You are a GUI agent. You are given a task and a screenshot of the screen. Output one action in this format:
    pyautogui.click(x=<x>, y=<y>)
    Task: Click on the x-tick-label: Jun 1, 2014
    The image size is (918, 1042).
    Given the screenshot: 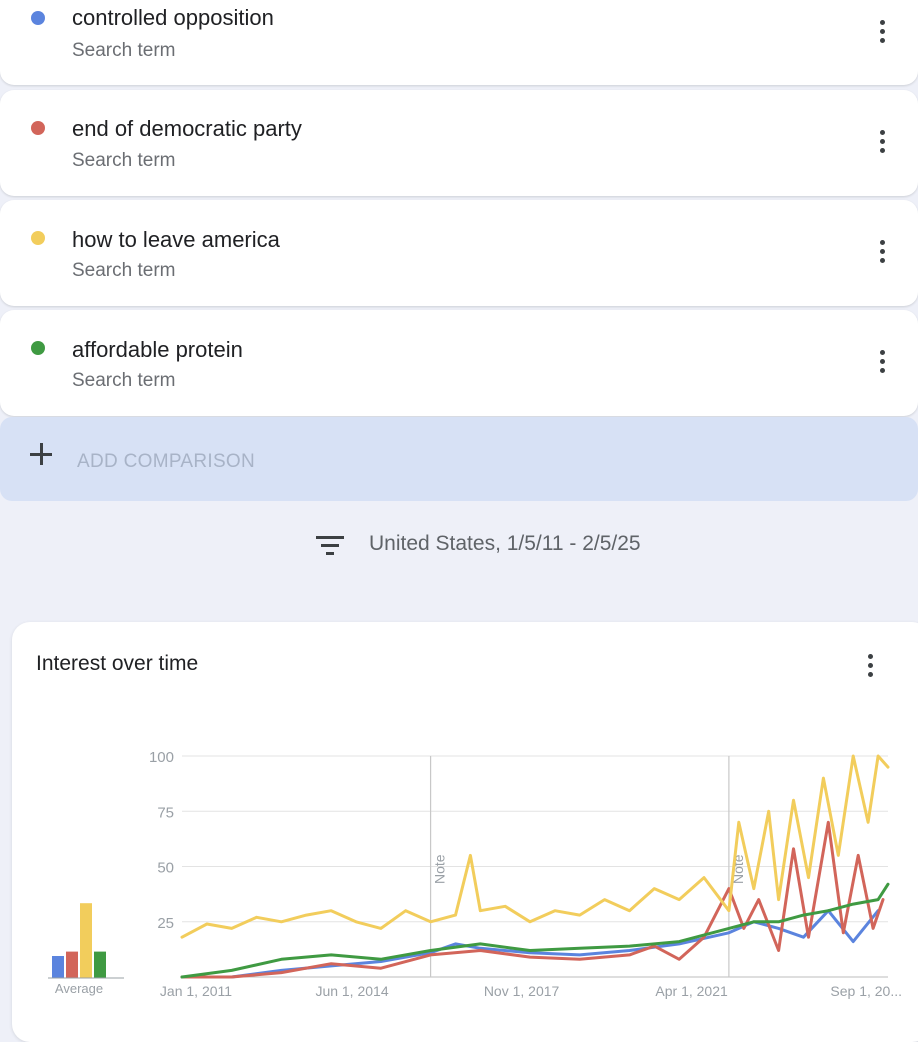 What is the action you would take?
    pyautogui.click(x=351, y=991)
    